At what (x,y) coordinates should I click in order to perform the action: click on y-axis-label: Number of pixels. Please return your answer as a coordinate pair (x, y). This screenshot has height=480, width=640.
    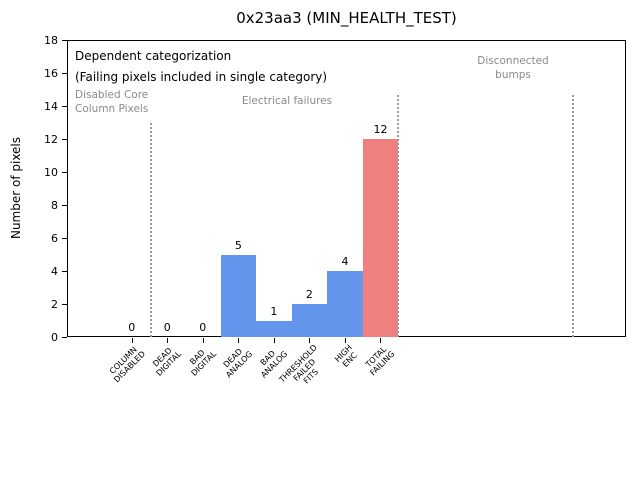
    Looking at the image, I should click on (16, 188).